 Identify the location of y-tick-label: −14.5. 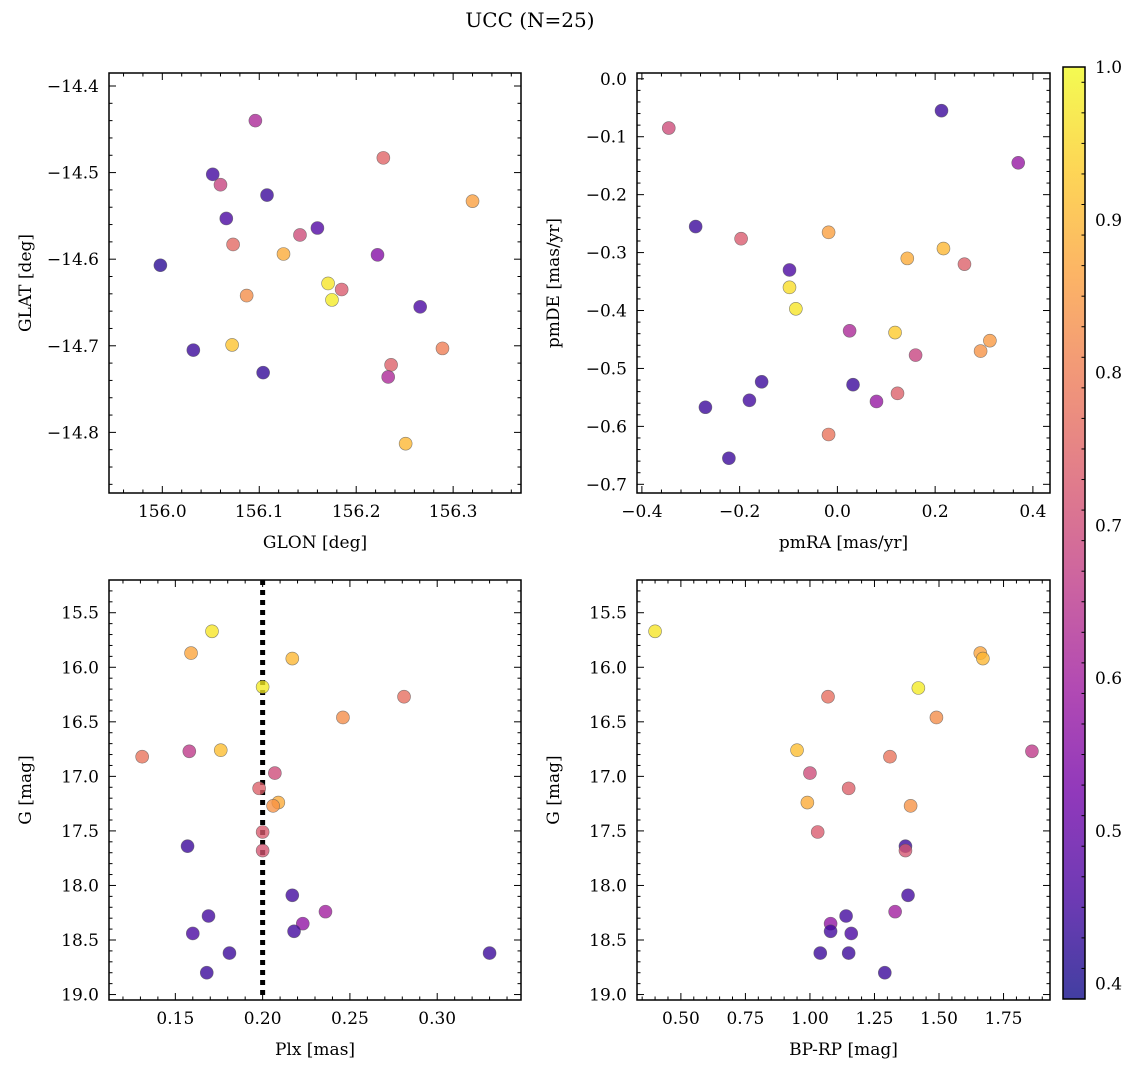
(73, 174).